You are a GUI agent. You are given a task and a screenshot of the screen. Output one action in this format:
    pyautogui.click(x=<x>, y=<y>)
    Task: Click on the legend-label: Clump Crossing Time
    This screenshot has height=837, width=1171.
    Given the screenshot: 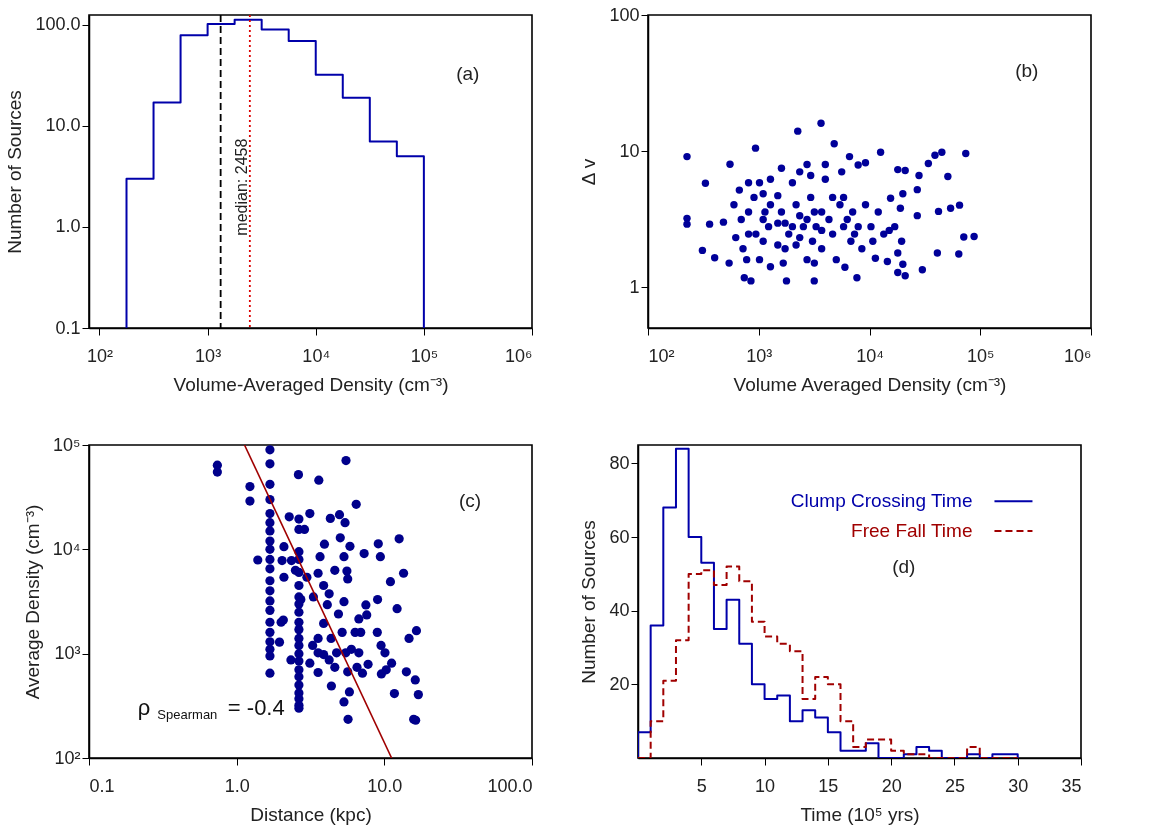 What is the action you would take?
    pyautogui.click(x=881, y=501)
    